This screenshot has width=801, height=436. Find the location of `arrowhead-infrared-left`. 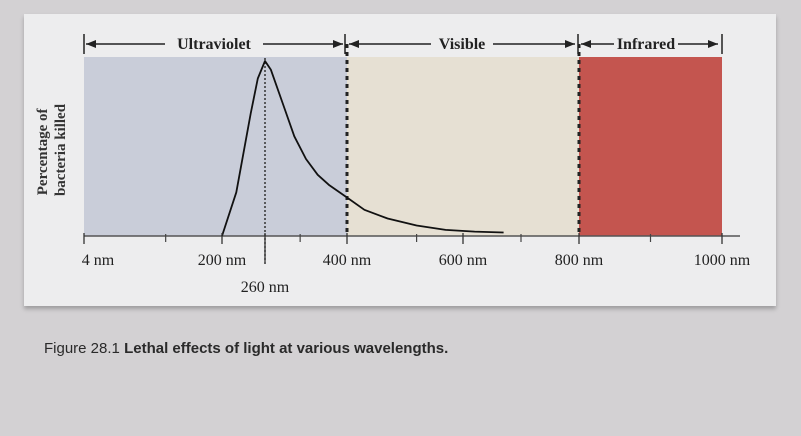

arrowhead-infrared-left is located at coordinates (586, 44).